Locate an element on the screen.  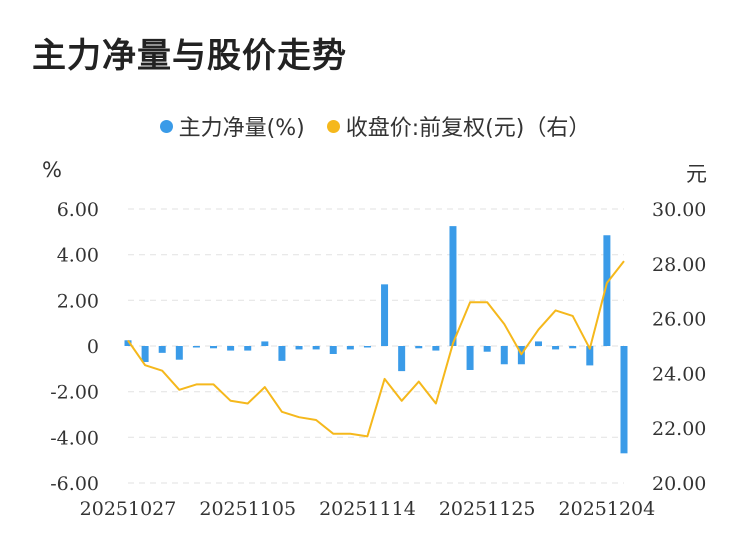
legend-label-close-price: 收盘价:前复权(元)（右） is located at coordinates (468, 128).